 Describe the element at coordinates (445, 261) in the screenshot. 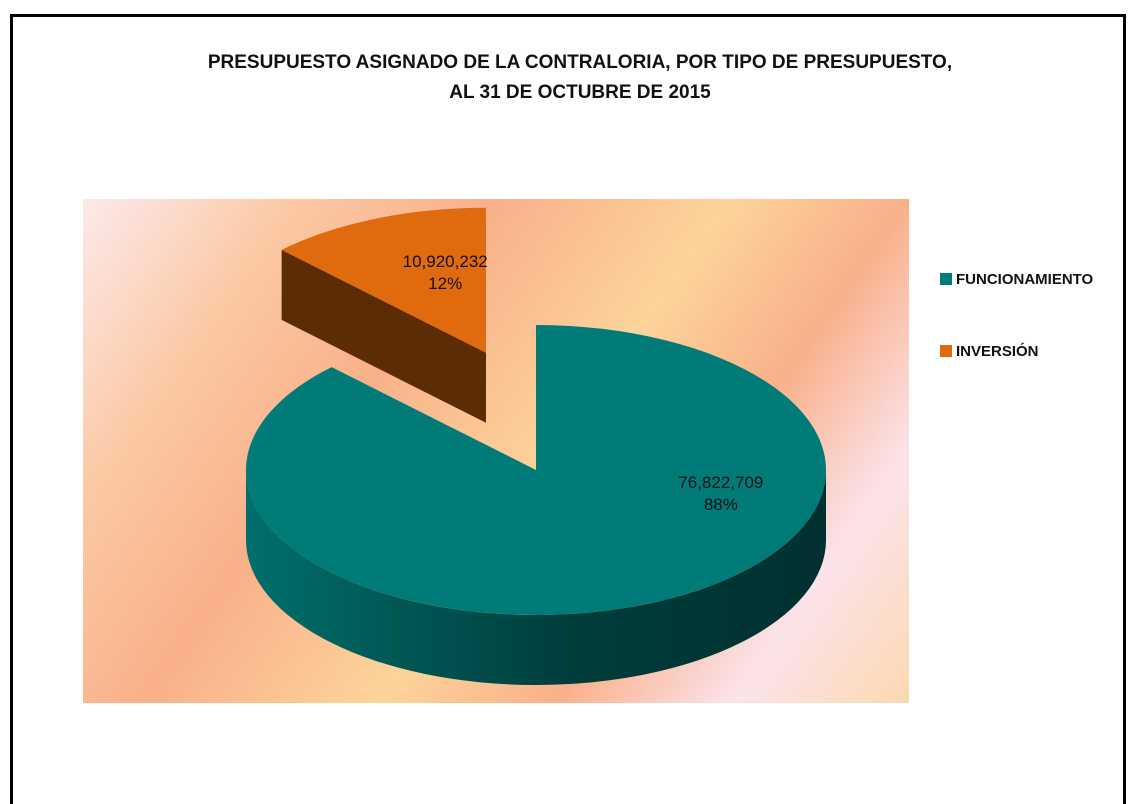

I see `data-label-inversion-value: 10,920,232` at that location.